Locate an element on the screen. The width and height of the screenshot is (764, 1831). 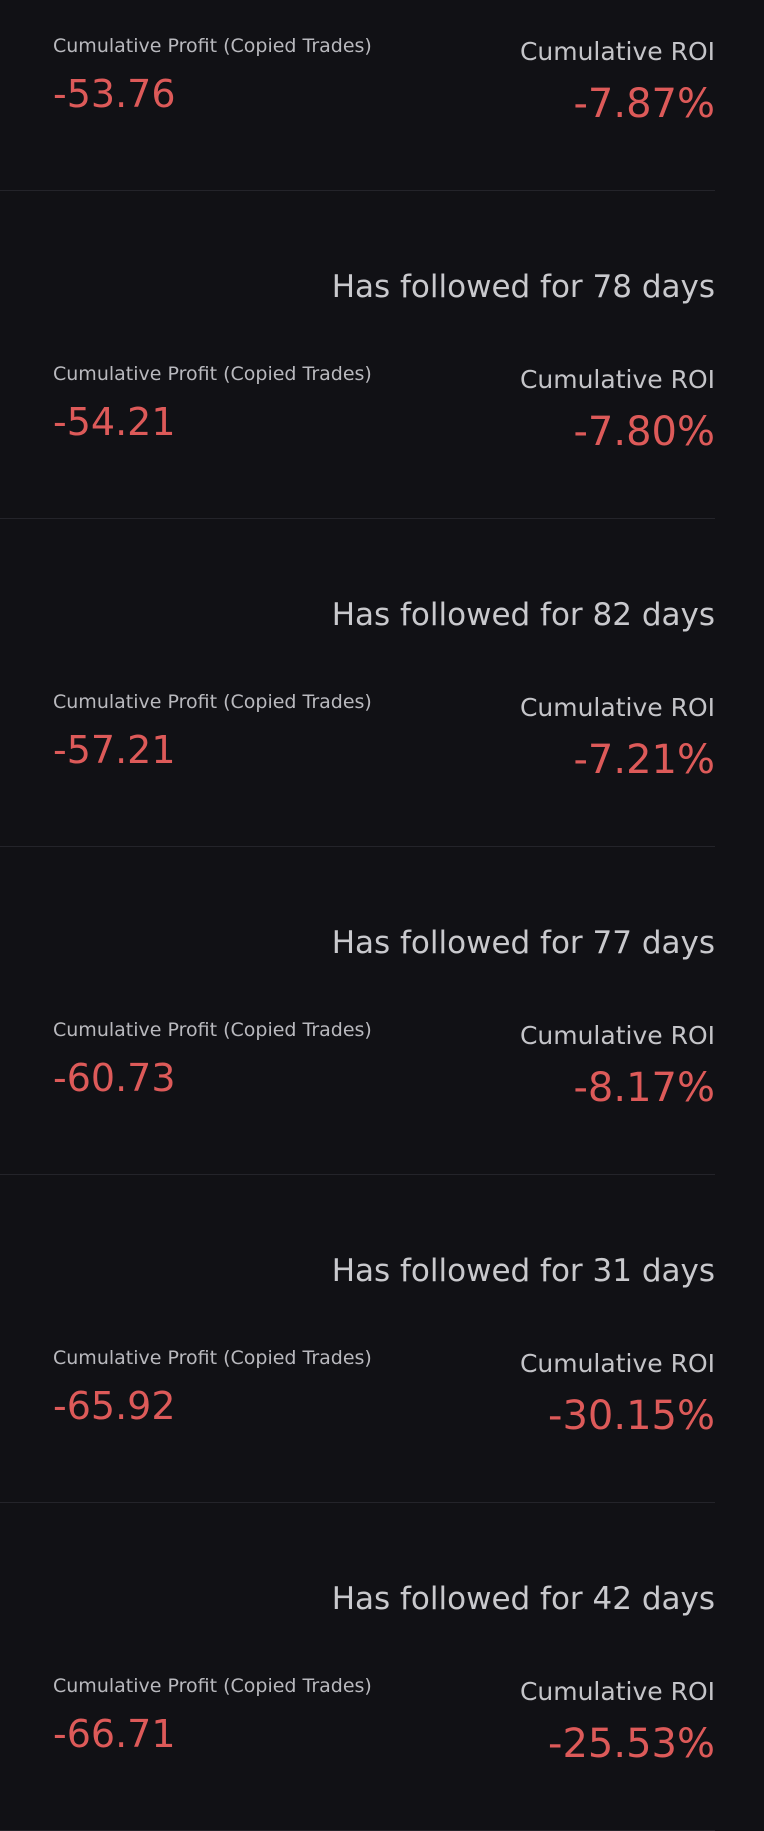
cumulative-profit-value: -57.21 is located at coordinates (114, 750).